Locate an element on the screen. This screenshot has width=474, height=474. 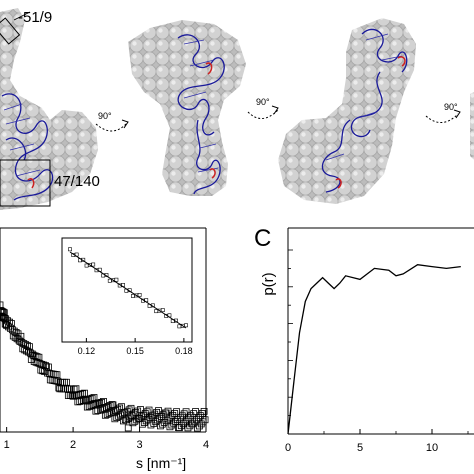
panel-c-label: C is located at coordinates (262, 238).